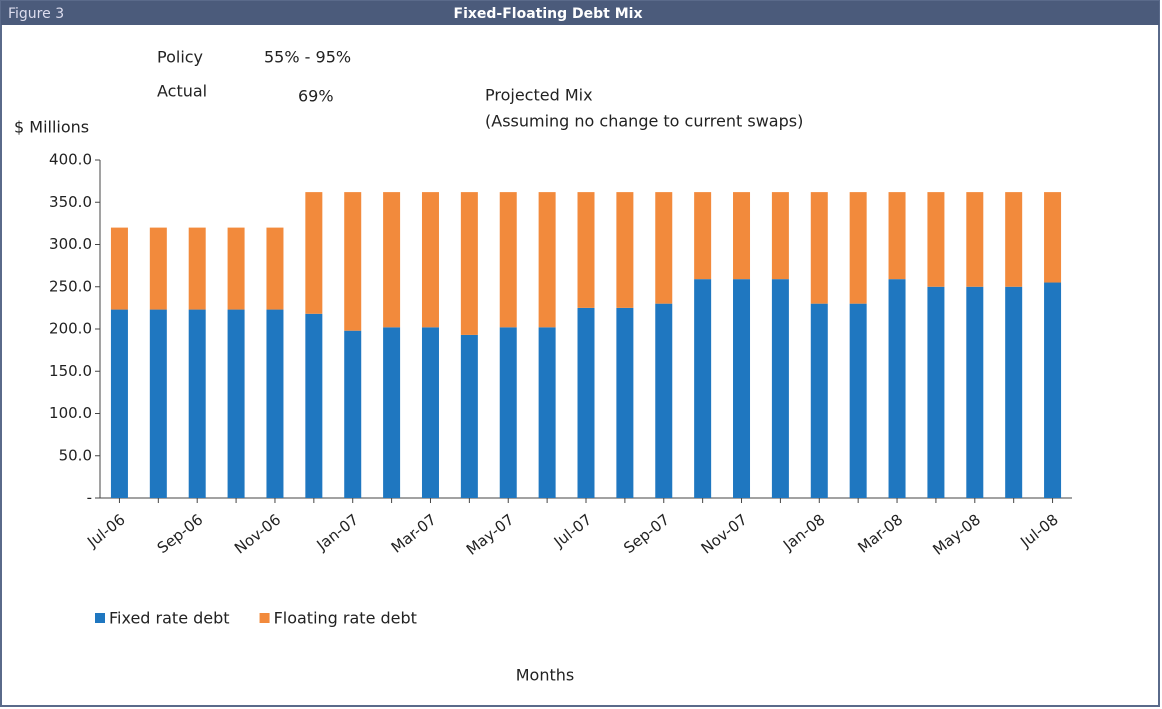 This screenshot has width=1162, height=709. Describe the element at coordinates (169, 618) in the screenshot. I see `legend-label: Fixed rate debt` at that location.